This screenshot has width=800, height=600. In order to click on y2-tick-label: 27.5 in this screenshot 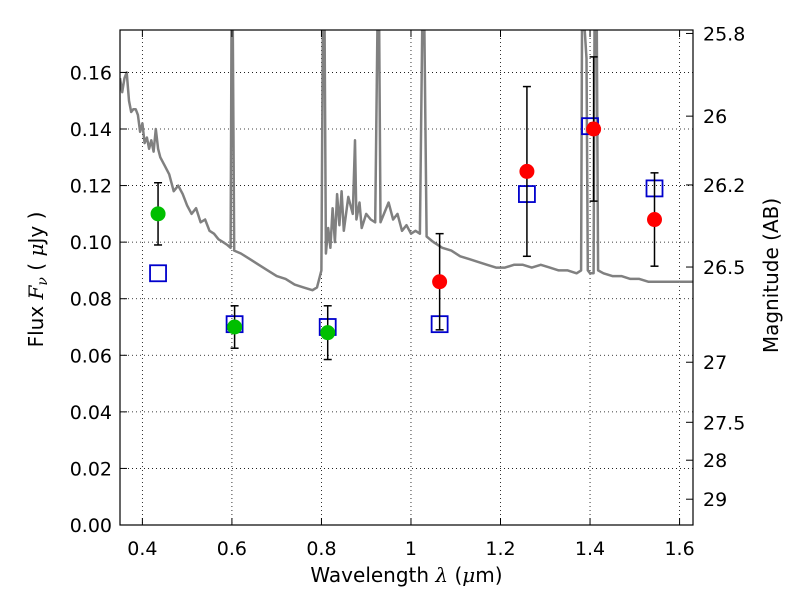, I will do `click(724, 423)`.